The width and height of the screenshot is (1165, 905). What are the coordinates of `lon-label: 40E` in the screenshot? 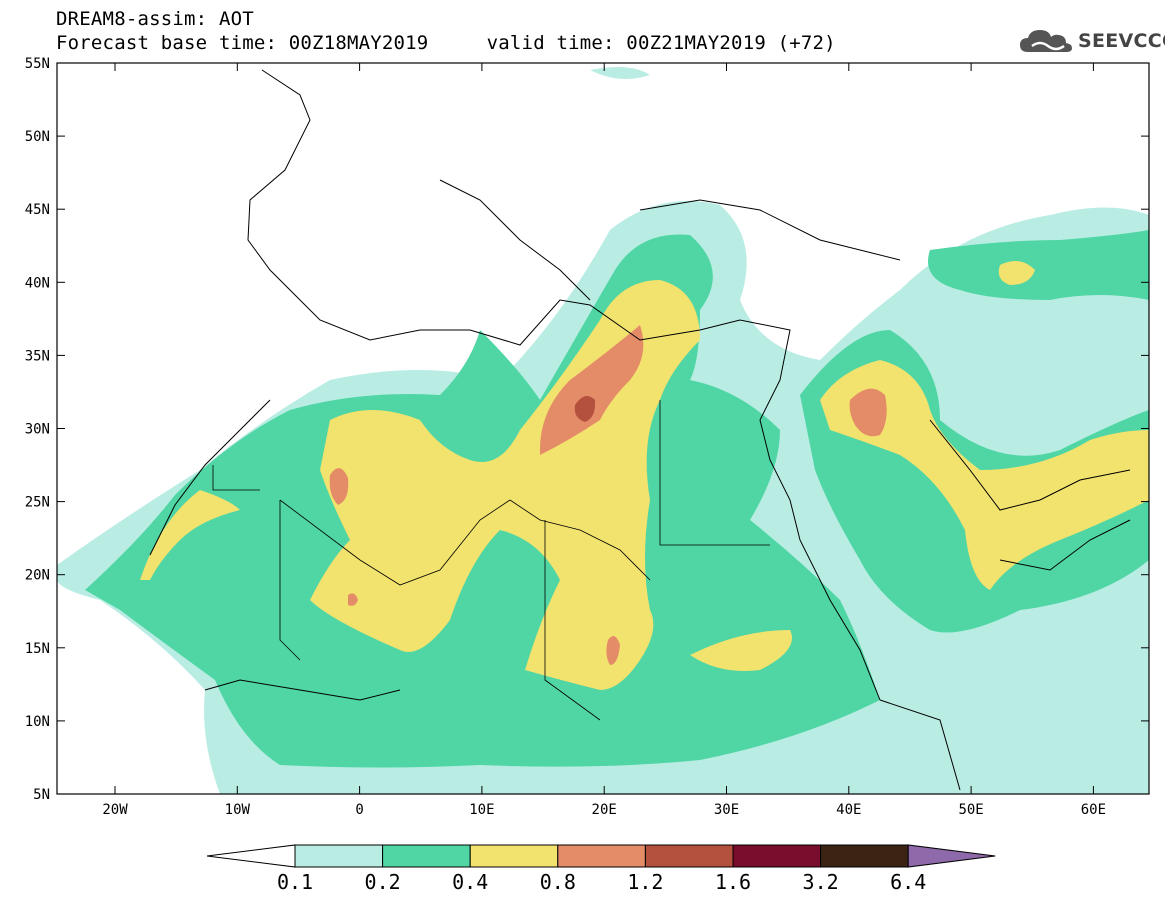 It's located at (848, 810).